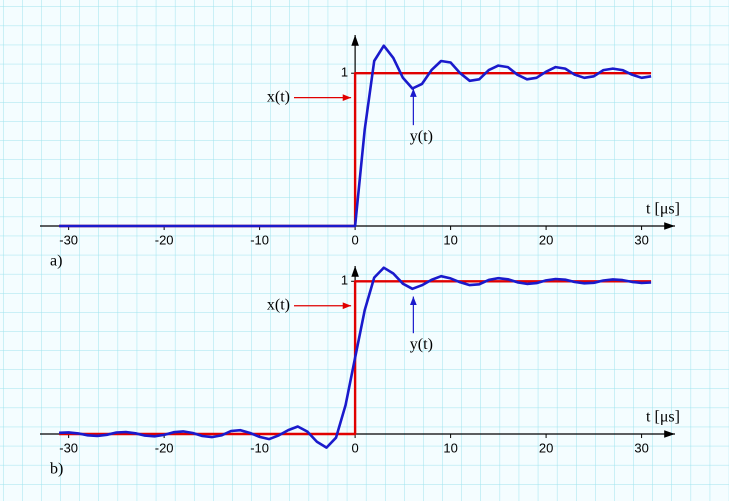 Image resolution: width=729 pixels, height=501 pixels. What do you see at coordinates (56, 469) in the screenshot?
I see `panel-label: b)` at bounding box center [56, 469].